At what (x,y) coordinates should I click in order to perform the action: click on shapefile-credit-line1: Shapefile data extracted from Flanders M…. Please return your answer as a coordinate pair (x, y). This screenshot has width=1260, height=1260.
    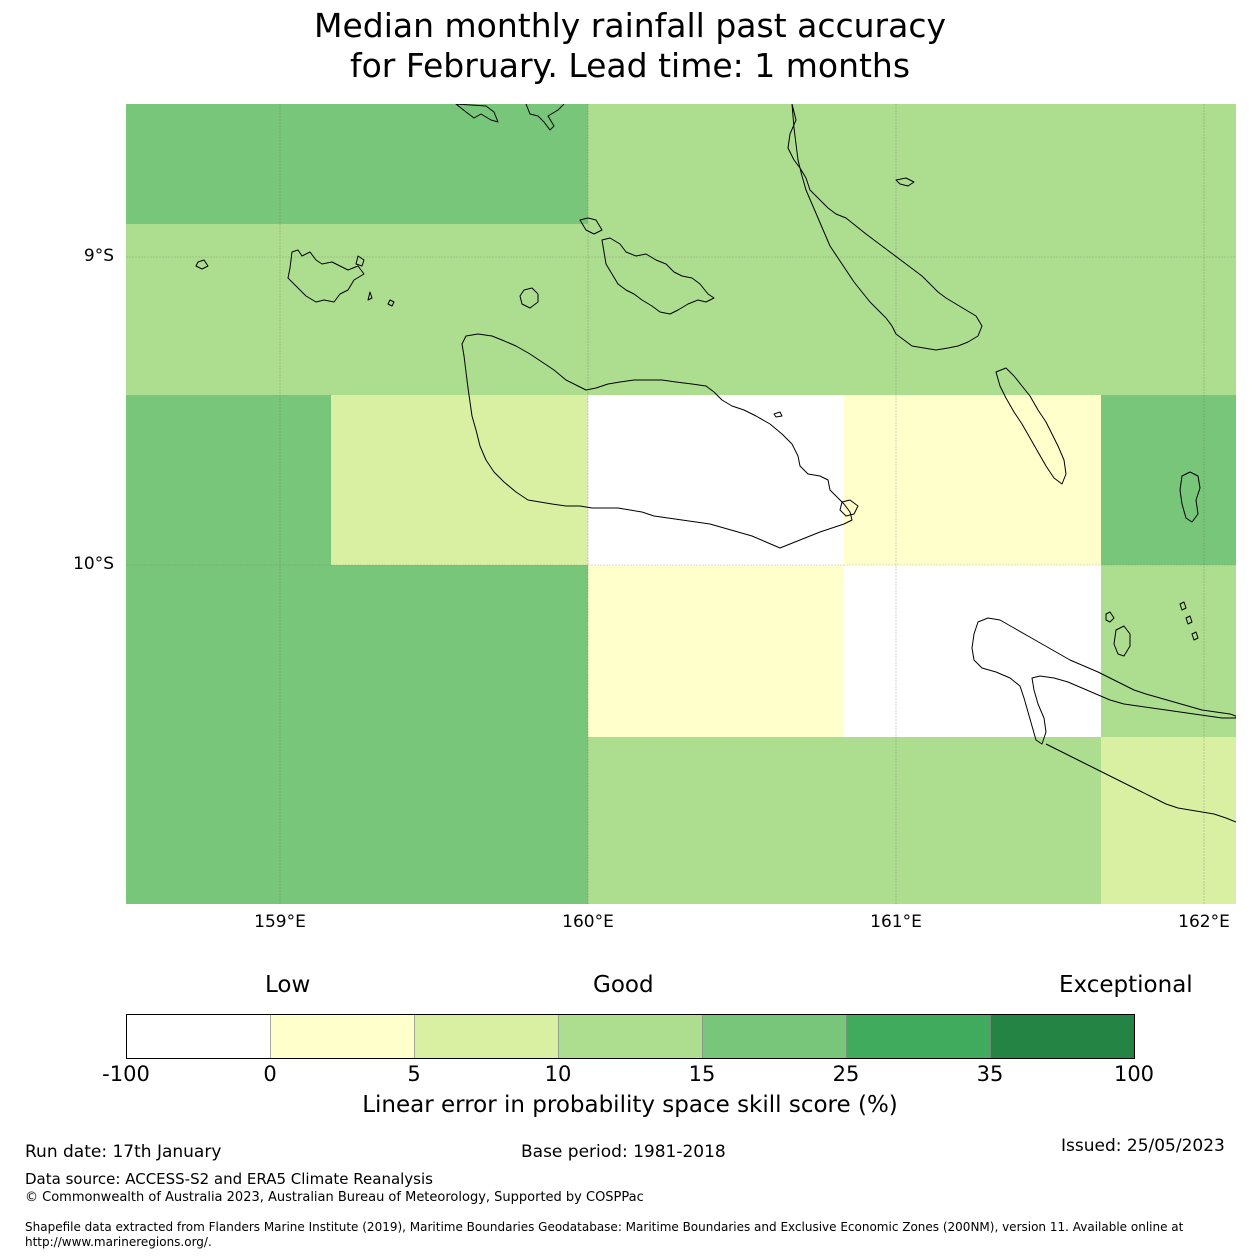
    Looking at the image, I should click on (604, 1227).